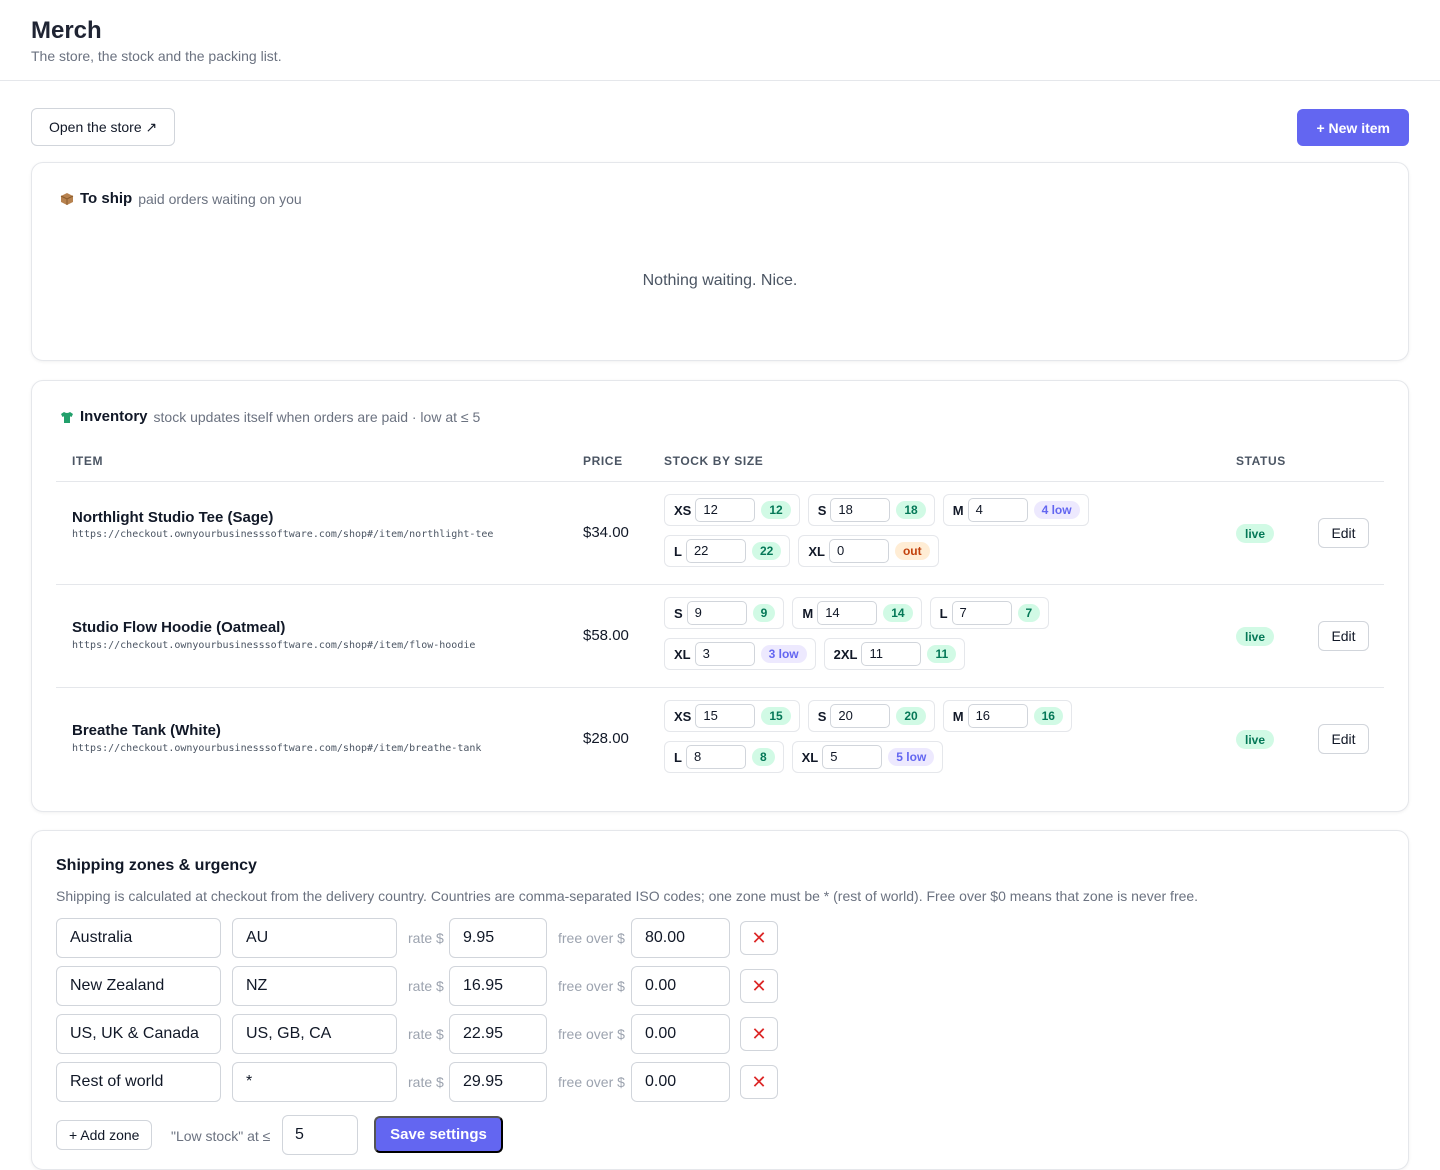  I want to click on toolbar: Open the store ↗ + New item, so click(720, 127).